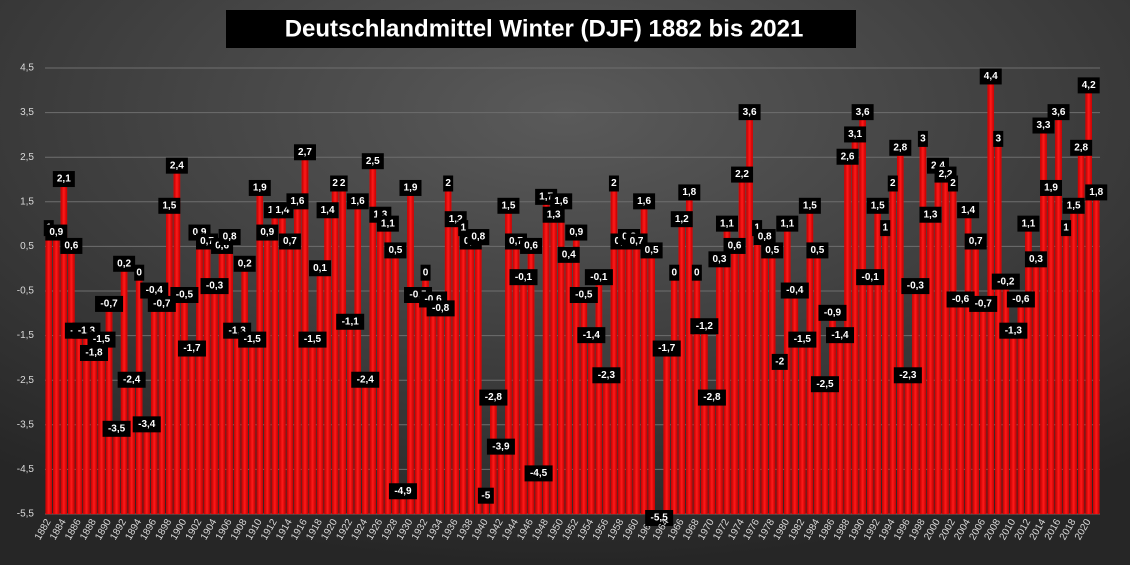 Image resolution: width=1130 pixels, height=565 pixels. What do you see at coordinates (757, 228) in the screenshot?
I see `value-label: 1` at bounding box center [757, 228].